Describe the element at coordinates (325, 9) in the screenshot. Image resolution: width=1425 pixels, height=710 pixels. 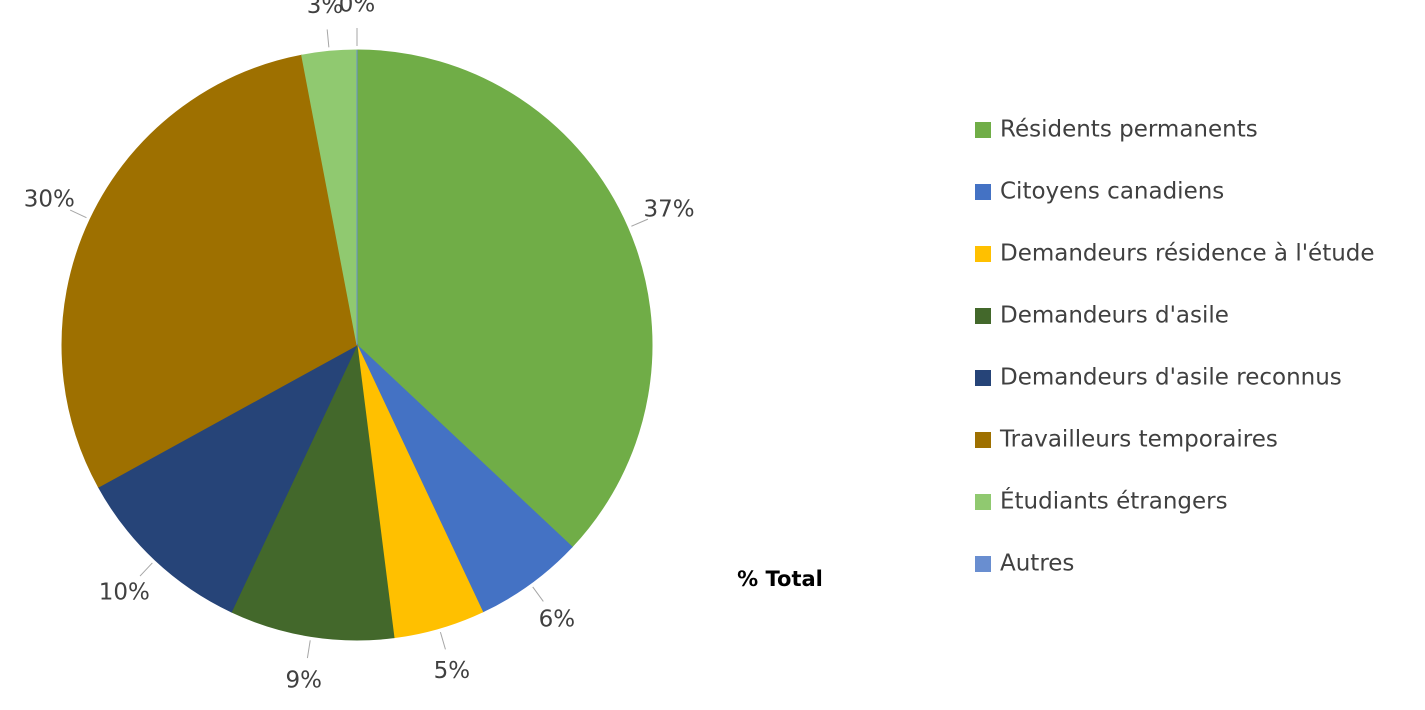
I see `data-label: 3%` at that location.